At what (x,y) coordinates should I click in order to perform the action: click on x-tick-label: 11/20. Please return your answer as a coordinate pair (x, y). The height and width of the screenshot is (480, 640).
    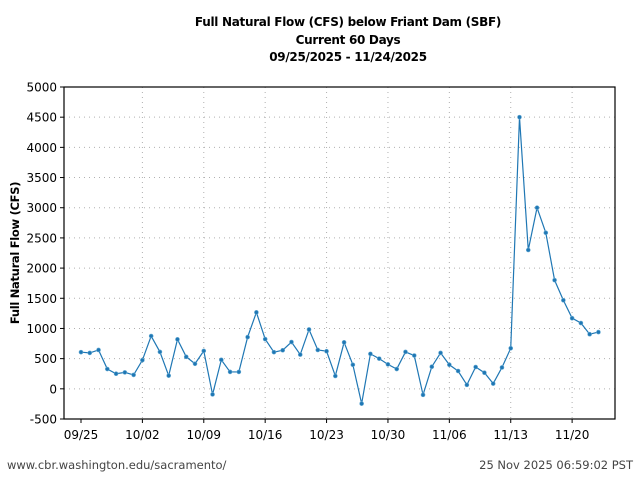
    Looking at the image, I should click on (572, 435).